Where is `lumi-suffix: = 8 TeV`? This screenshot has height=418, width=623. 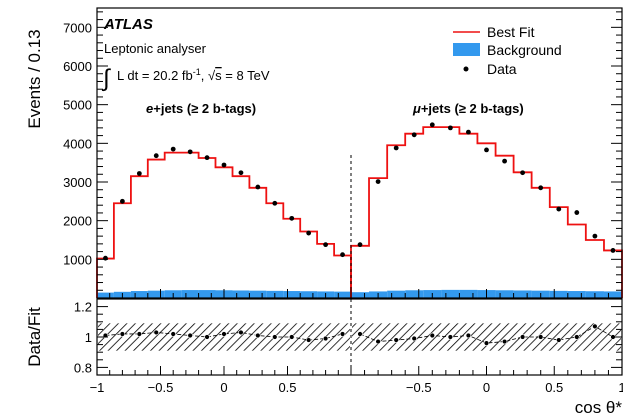
lumi-suffix: = 8 TeV is located at coordinates (246, 75).